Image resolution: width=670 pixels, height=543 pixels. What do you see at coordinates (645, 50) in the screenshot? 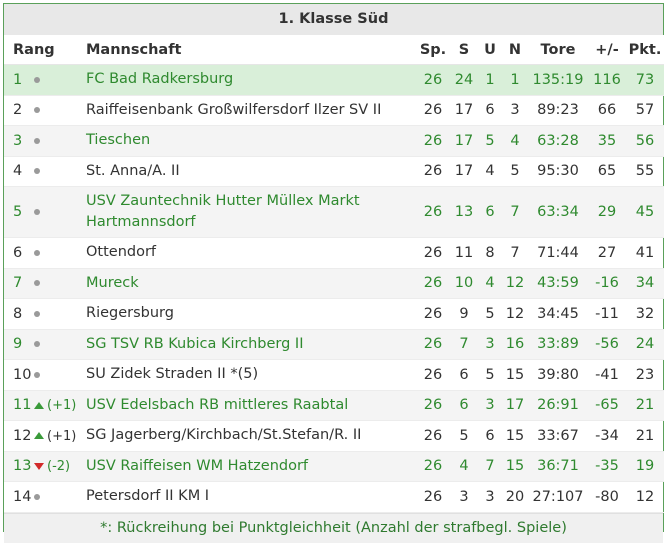
I see `header-points: Pkt.` at bounding box center [645, 50].